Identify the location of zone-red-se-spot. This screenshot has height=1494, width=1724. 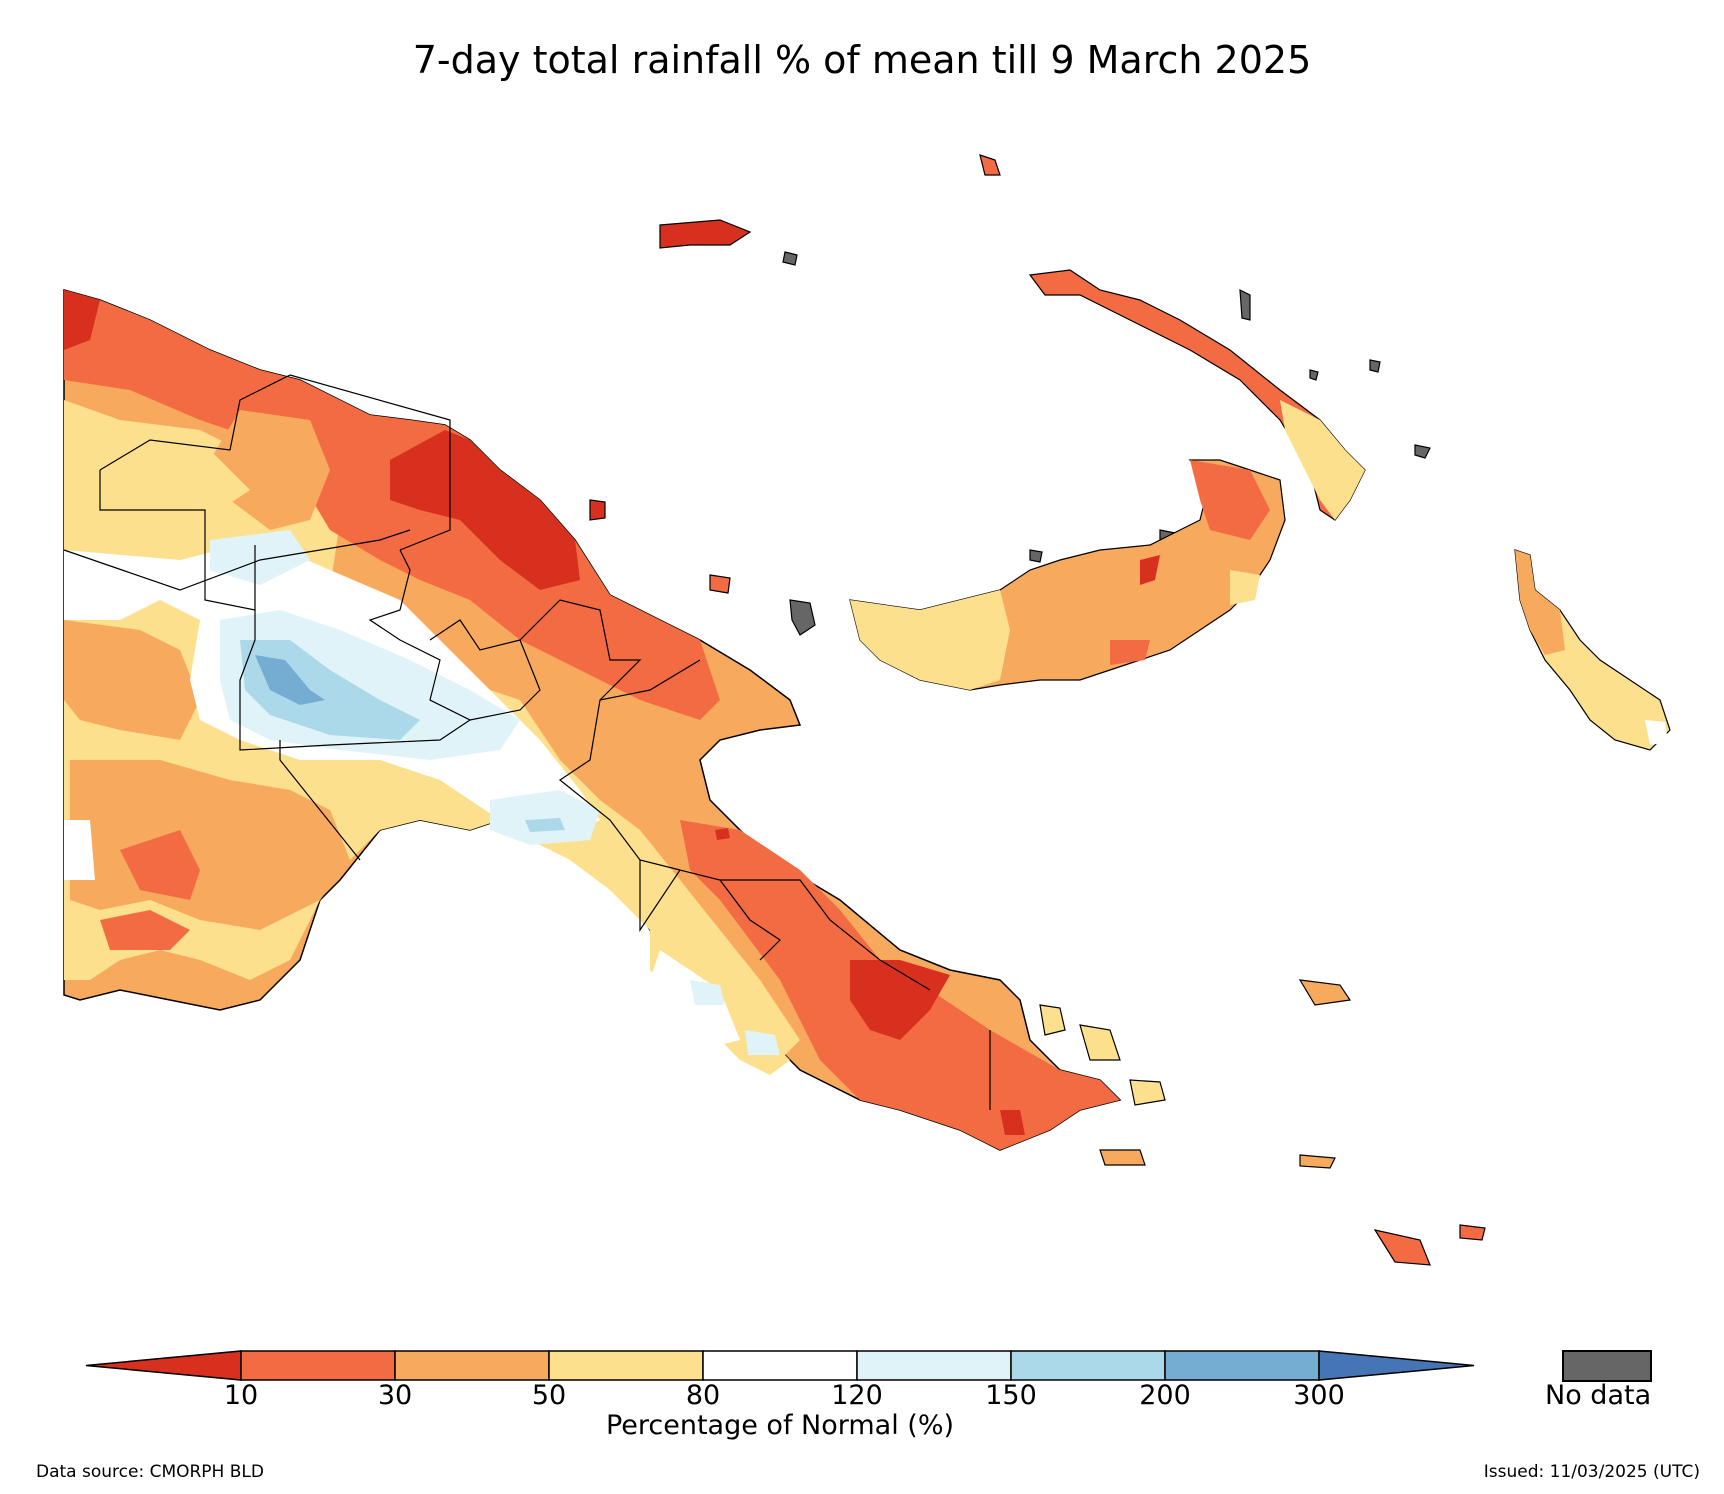
(722, 834).